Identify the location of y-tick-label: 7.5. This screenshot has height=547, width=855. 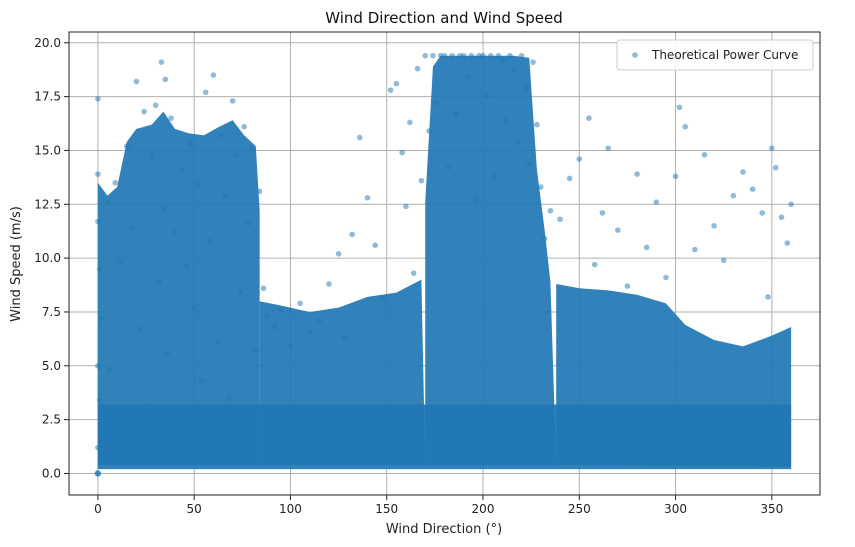
(51, 312).